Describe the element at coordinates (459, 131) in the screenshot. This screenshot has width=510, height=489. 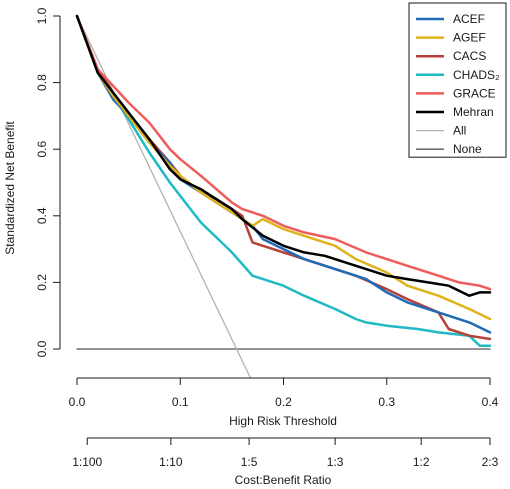
I see `legend-label-all: All` at that location.